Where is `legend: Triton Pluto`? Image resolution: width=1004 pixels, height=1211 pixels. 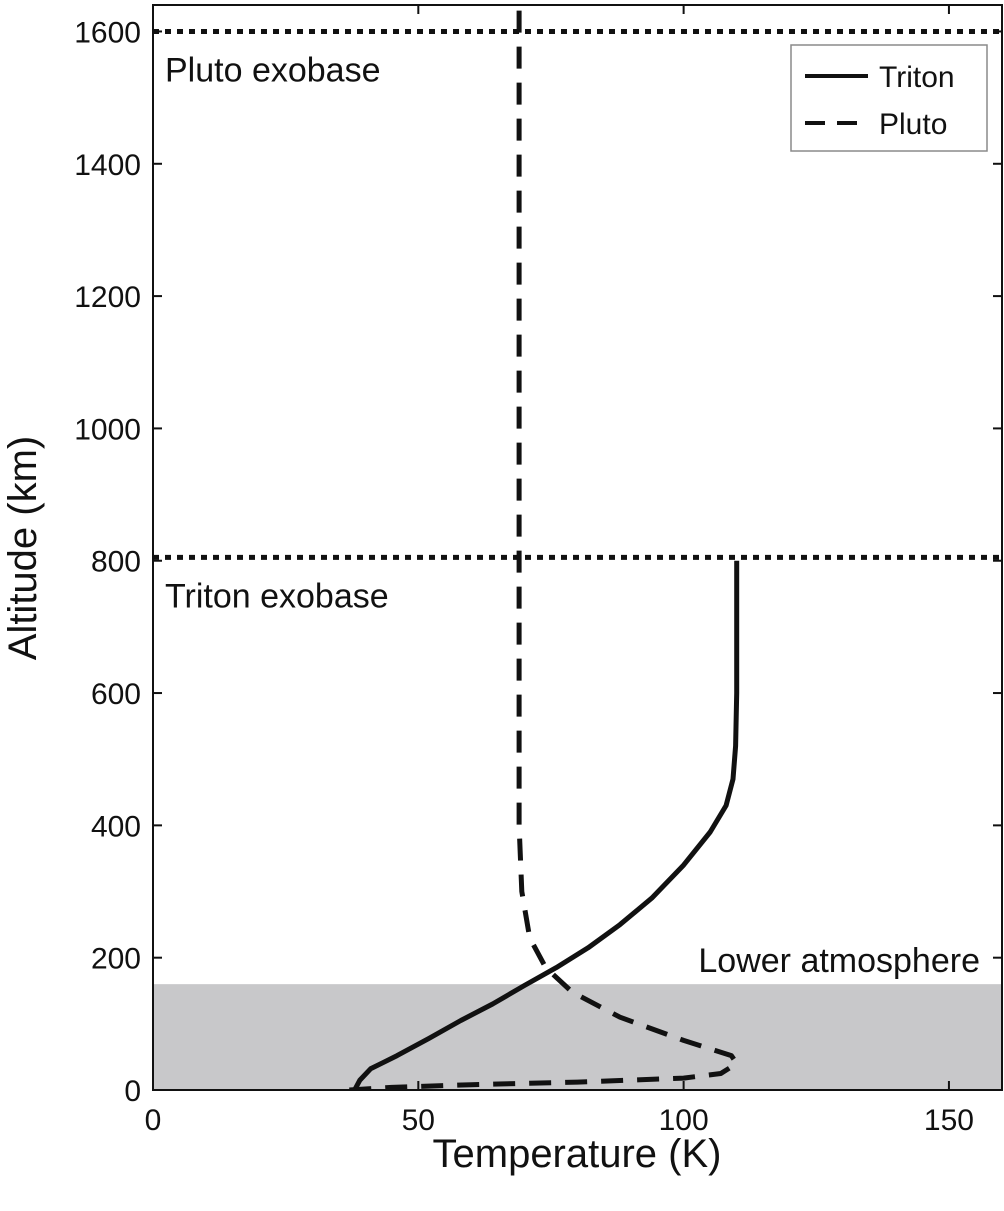
legend: Triton Pluto is located at coordinates (889, 98).